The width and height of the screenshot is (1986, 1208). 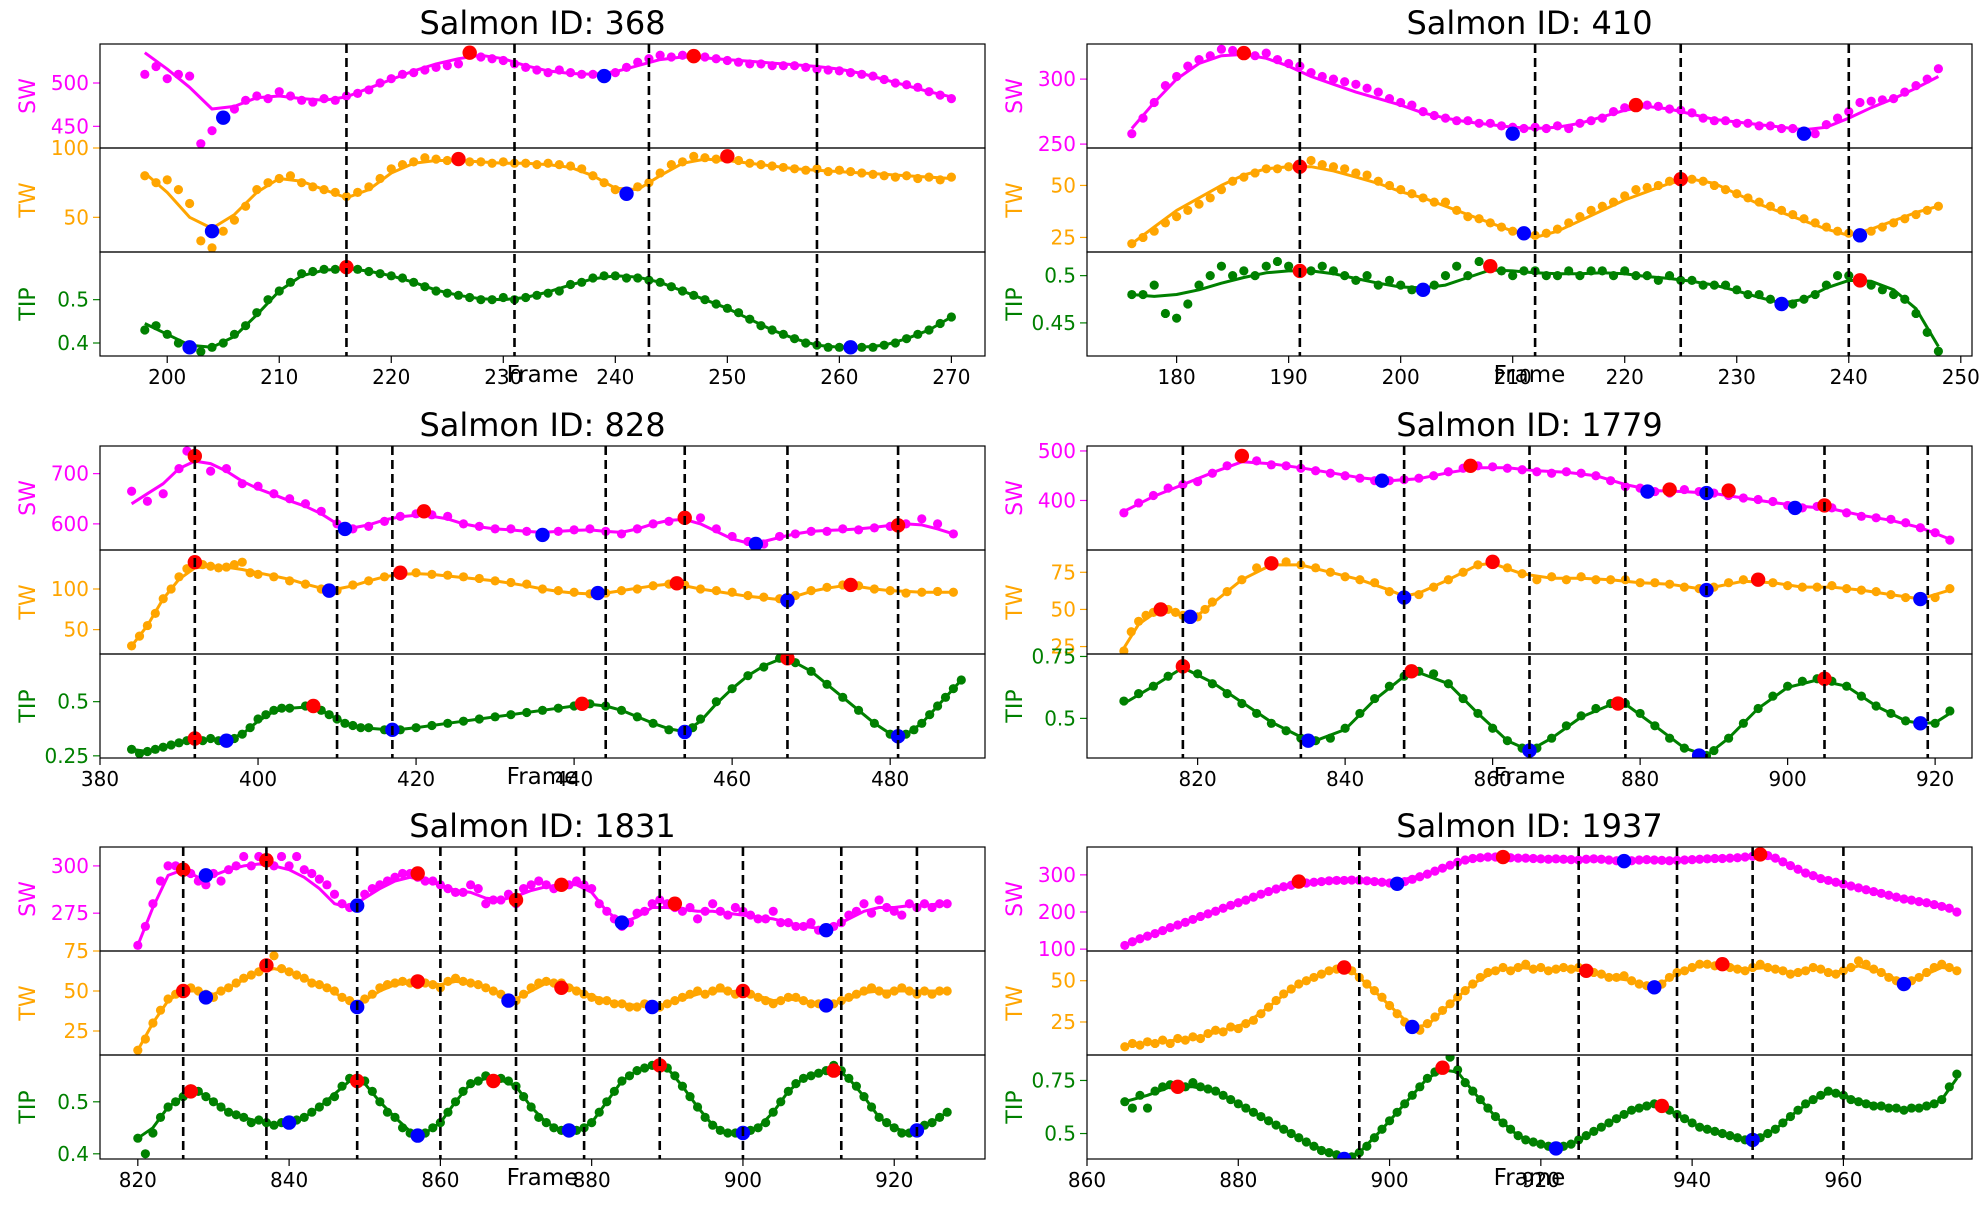 I want to click on x-tick-label: 260, so click(x=839, y=377).